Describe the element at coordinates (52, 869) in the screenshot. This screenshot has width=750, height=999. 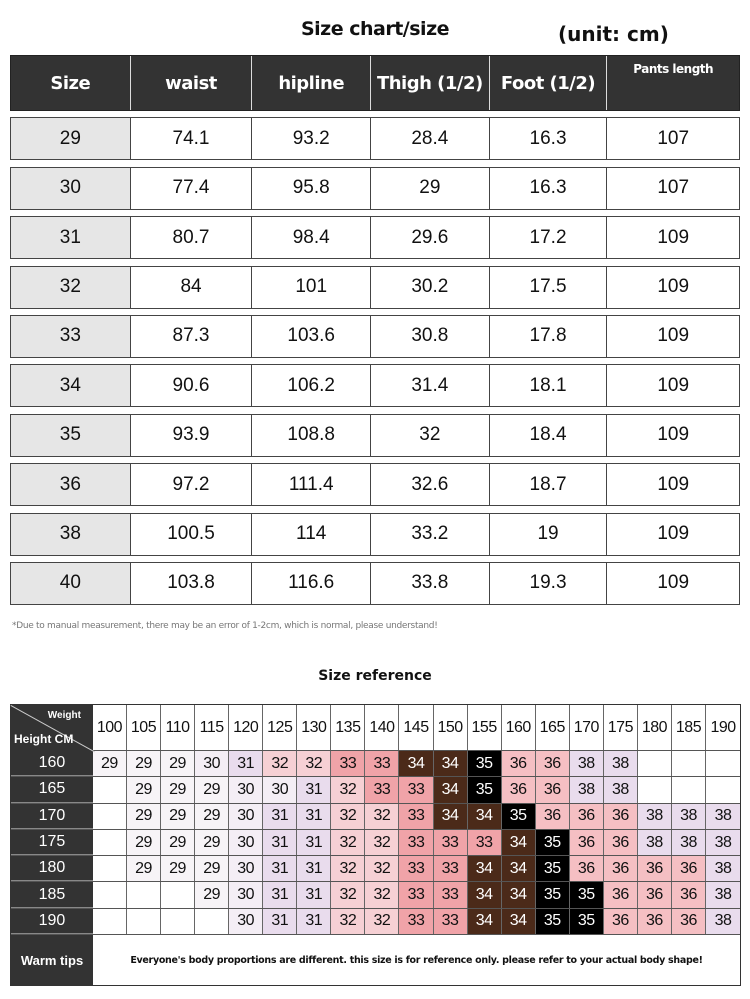
I see `height-cell: 180` at that location.